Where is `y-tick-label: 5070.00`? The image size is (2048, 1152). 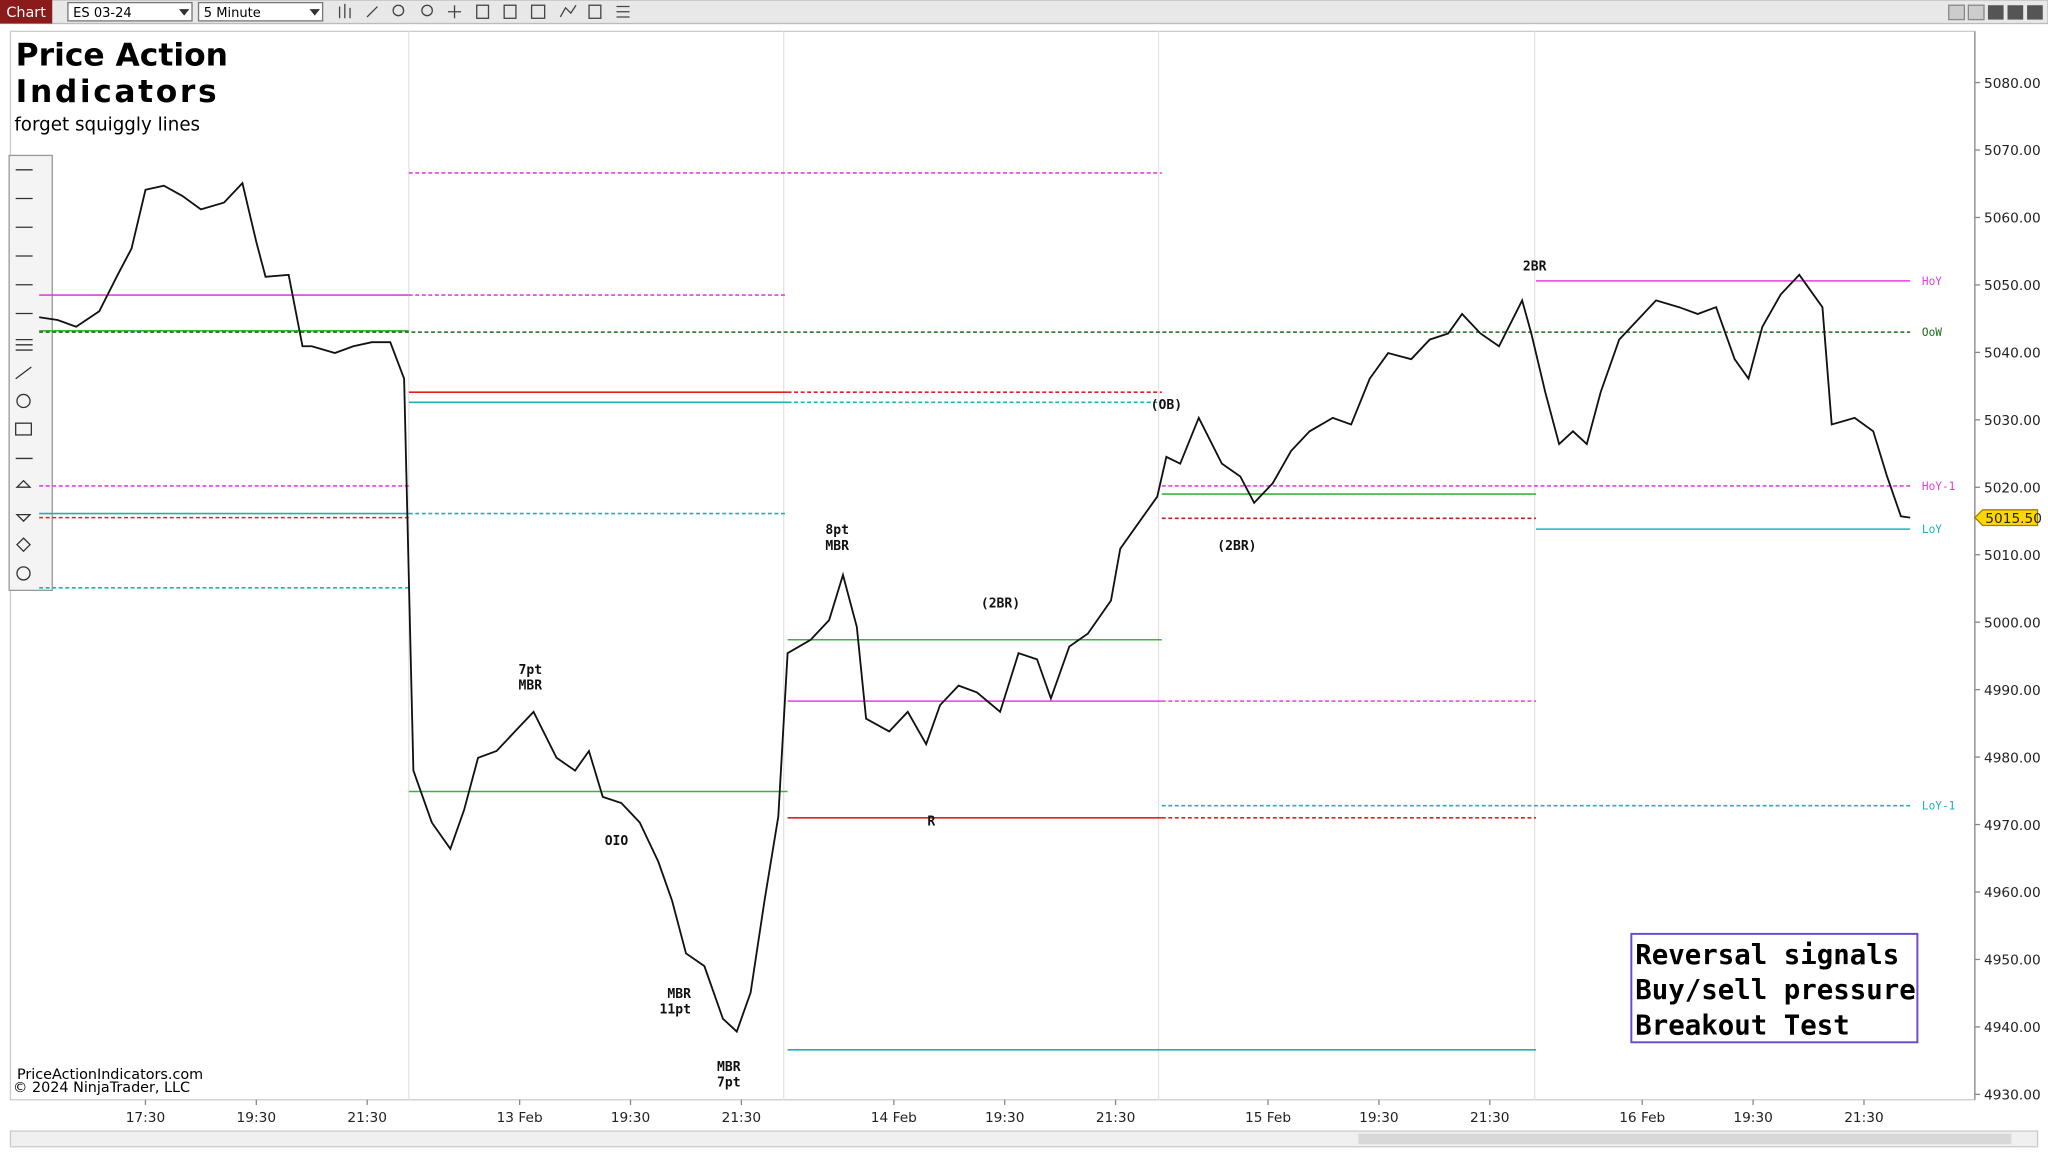
y-tick-label: 5070.00 is located at coordinates (2012, 151).